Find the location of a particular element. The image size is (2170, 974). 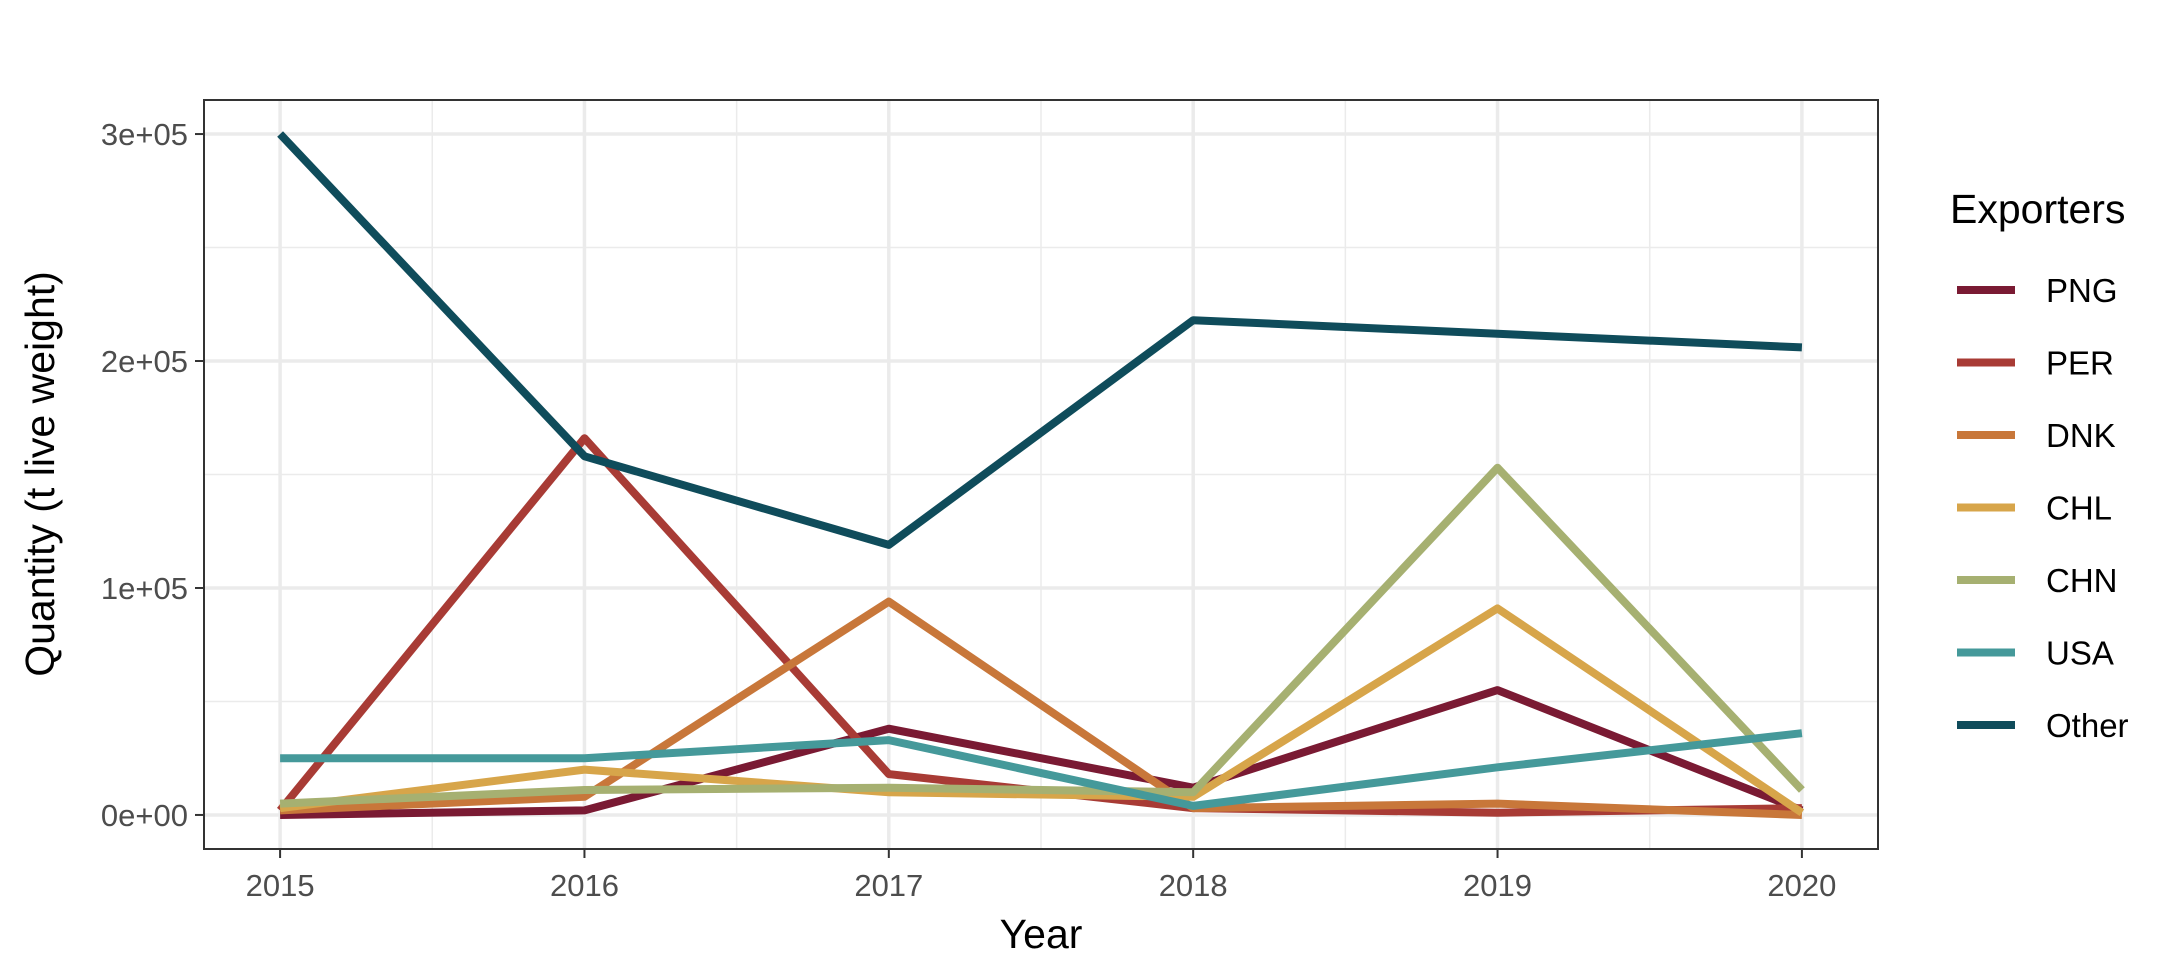

x-tick-label: 2020 is located at coordinates (1801, 885).